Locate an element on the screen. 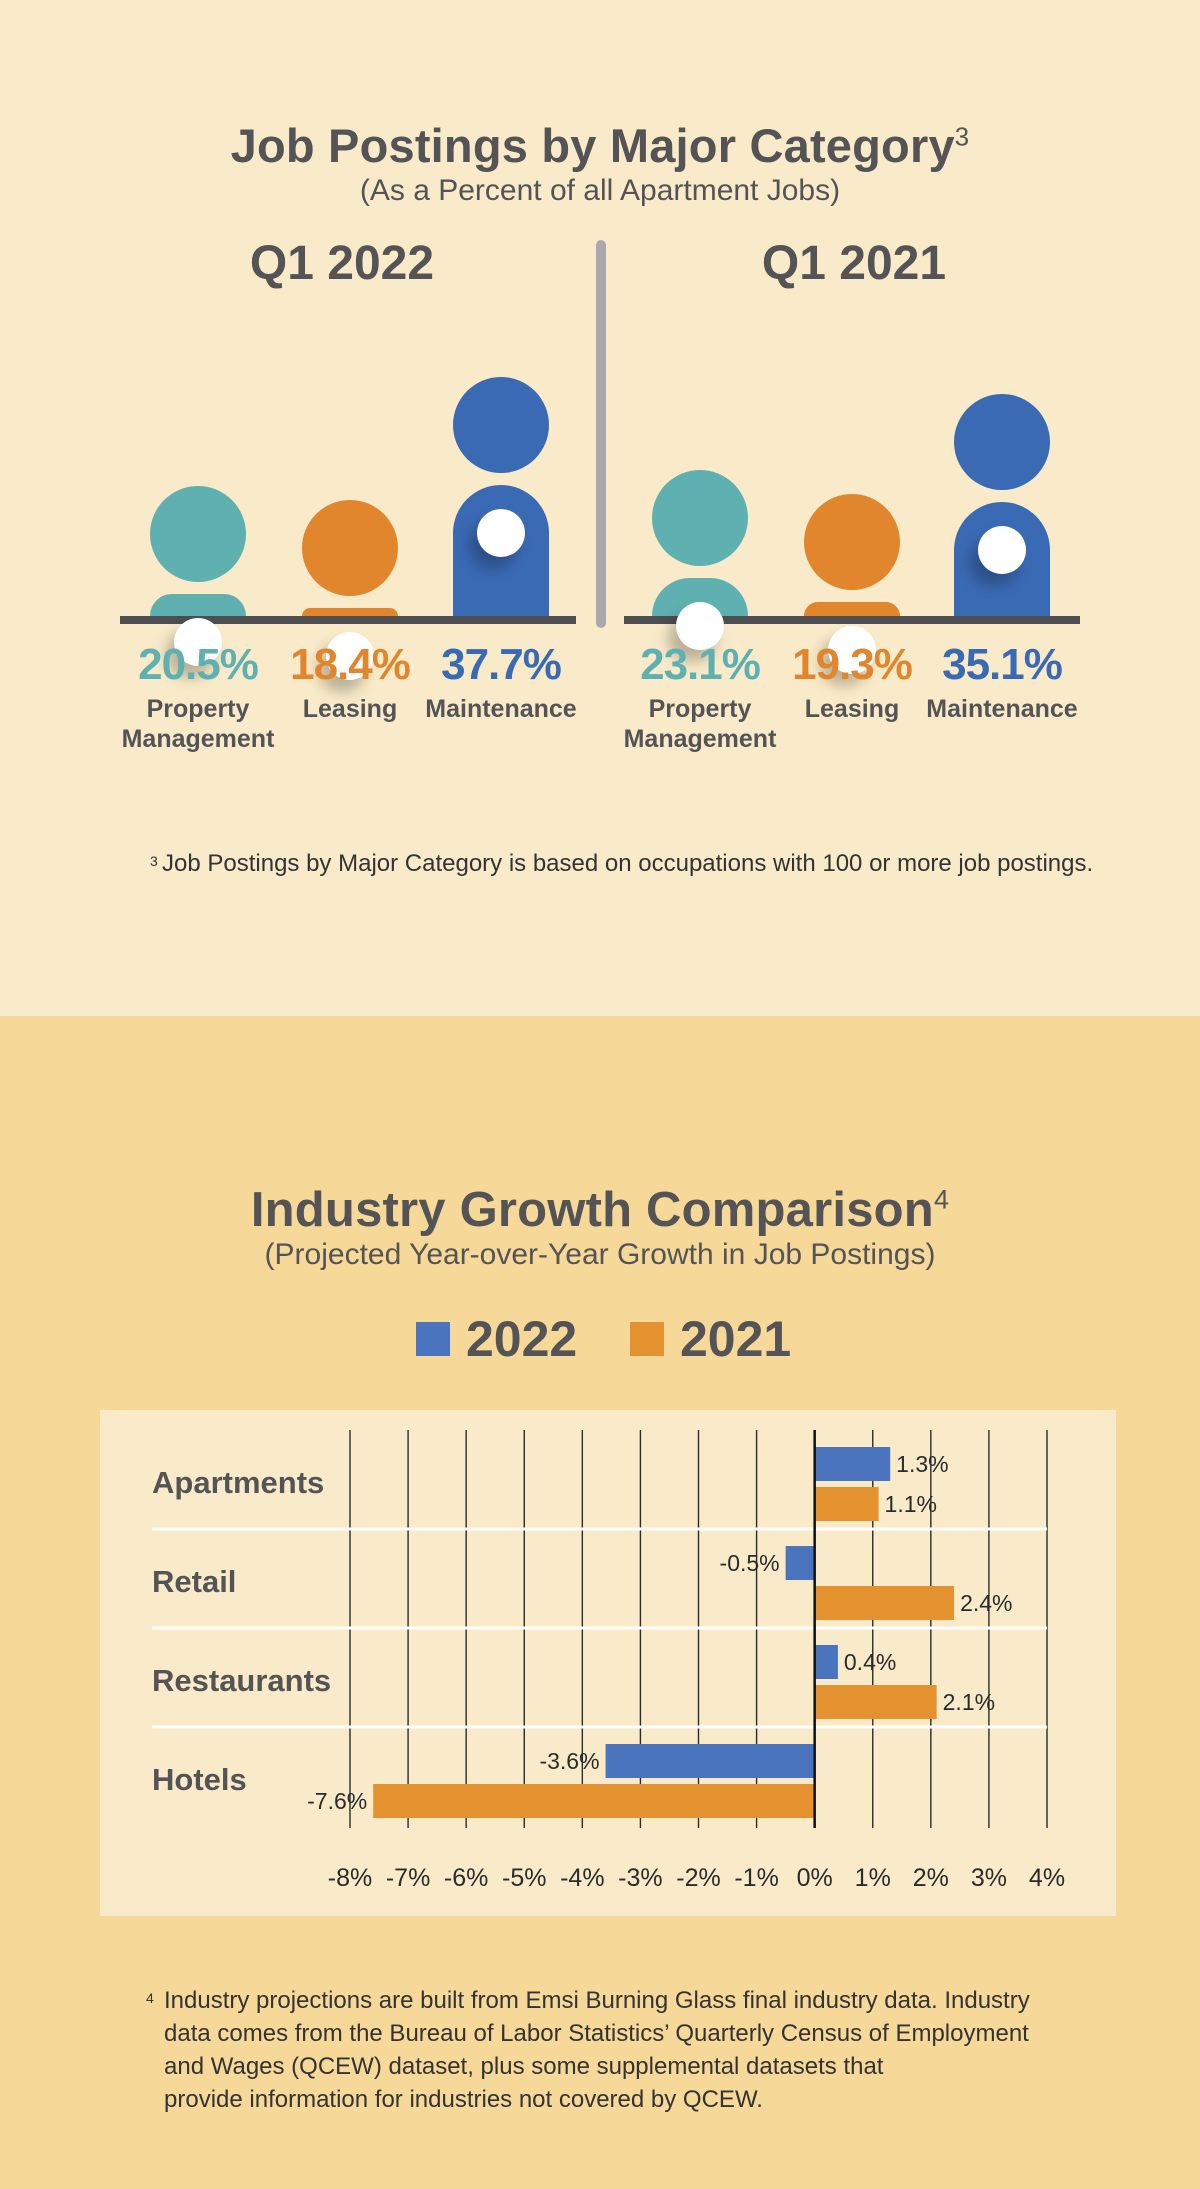 This screenshot has height=2189, width=1200. category-label: Restaurants is located at coordinates (241, 1680).